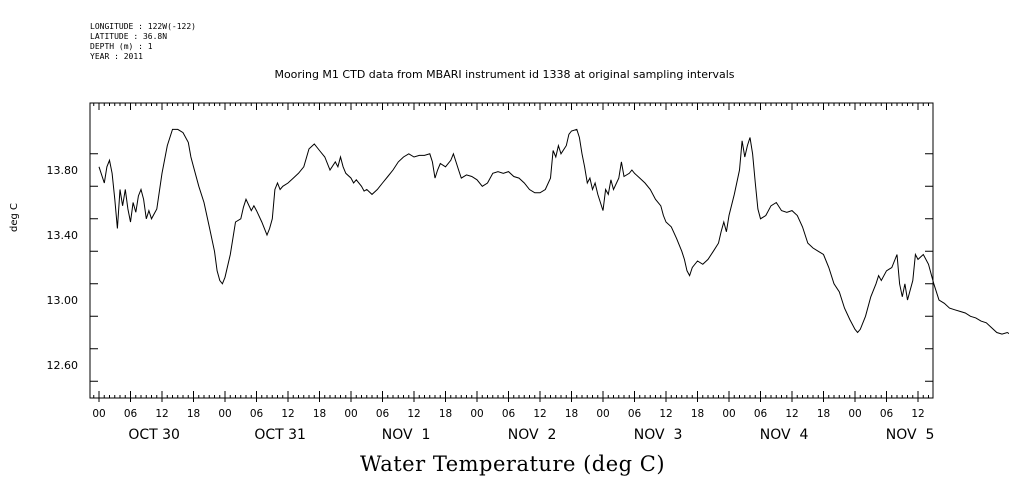 This screenshot has width=1009, height=504. Describe the element at coordinates (406, 435) in the screenshot. I see `day-label: NOV 1` at that location.